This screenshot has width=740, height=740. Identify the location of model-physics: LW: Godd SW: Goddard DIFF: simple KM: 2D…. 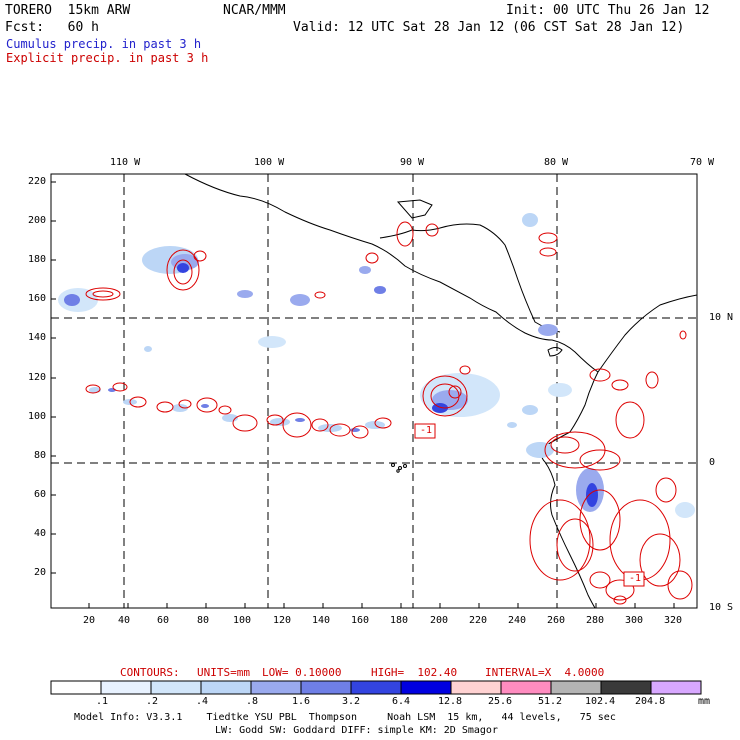
(356, 730).